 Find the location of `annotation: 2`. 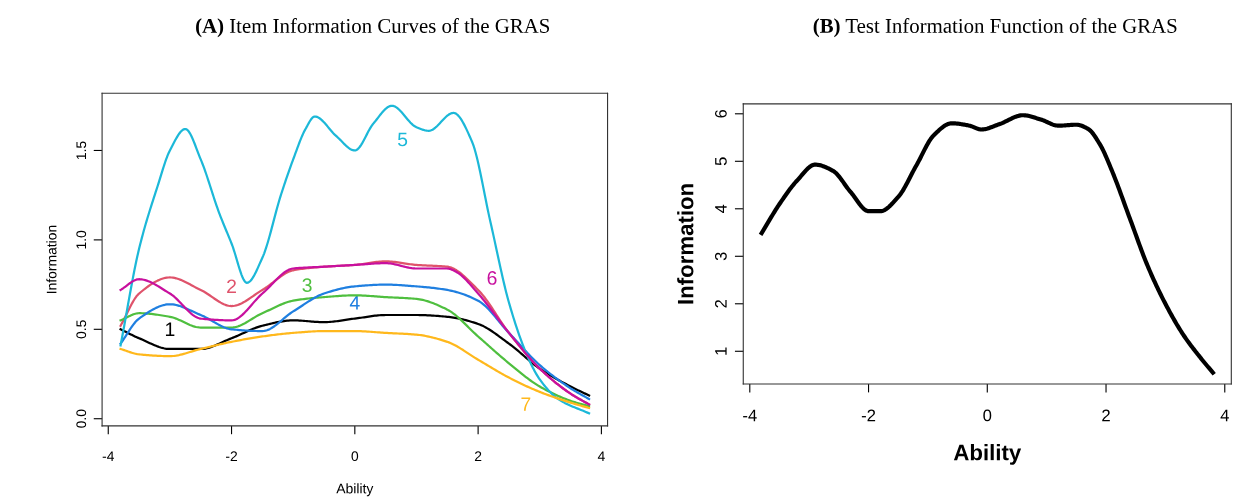

annotation: 2 is located at coordinates (231, 286).